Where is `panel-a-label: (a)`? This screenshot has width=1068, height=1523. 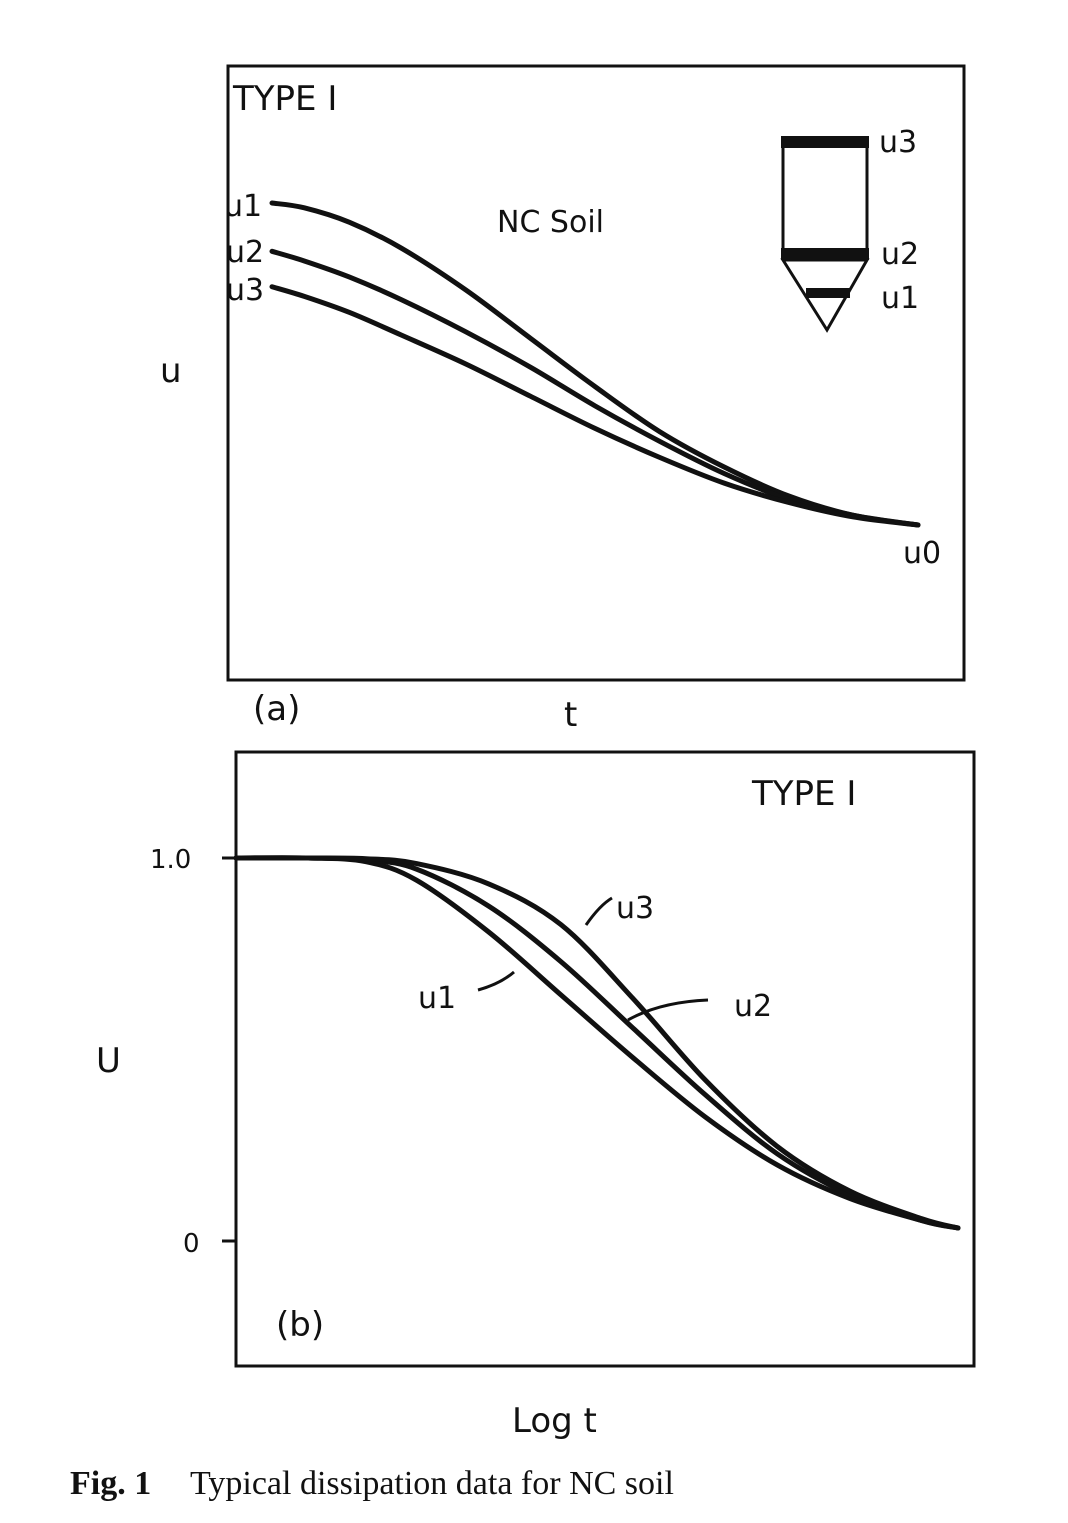
panel-a-label: (a) is located at coordinates (276, 709).